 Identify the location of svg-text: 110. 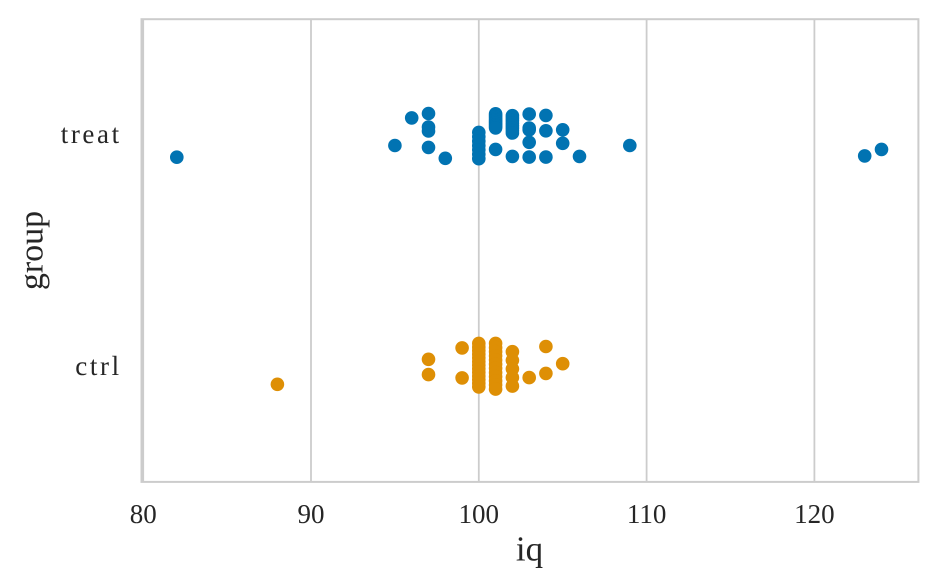
(647, 514).